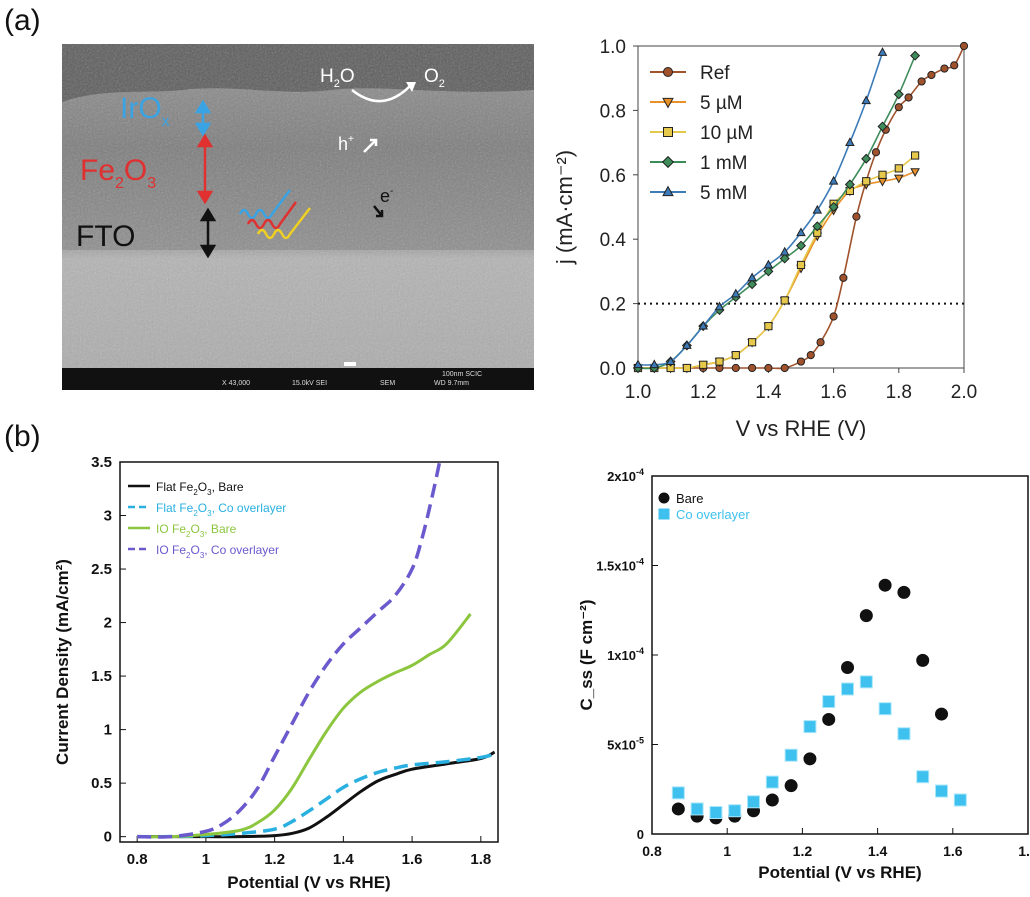  Describe the element at coordinates (101, 569) in the screenshot. I see `y-tick-label: 2.5` at that location.